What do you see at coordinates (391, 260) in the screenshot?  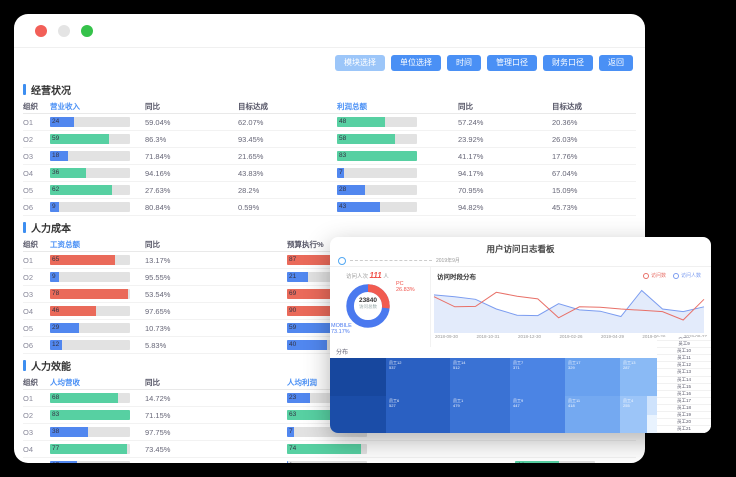 I see `slider-track` at bounding box center [391, 260].